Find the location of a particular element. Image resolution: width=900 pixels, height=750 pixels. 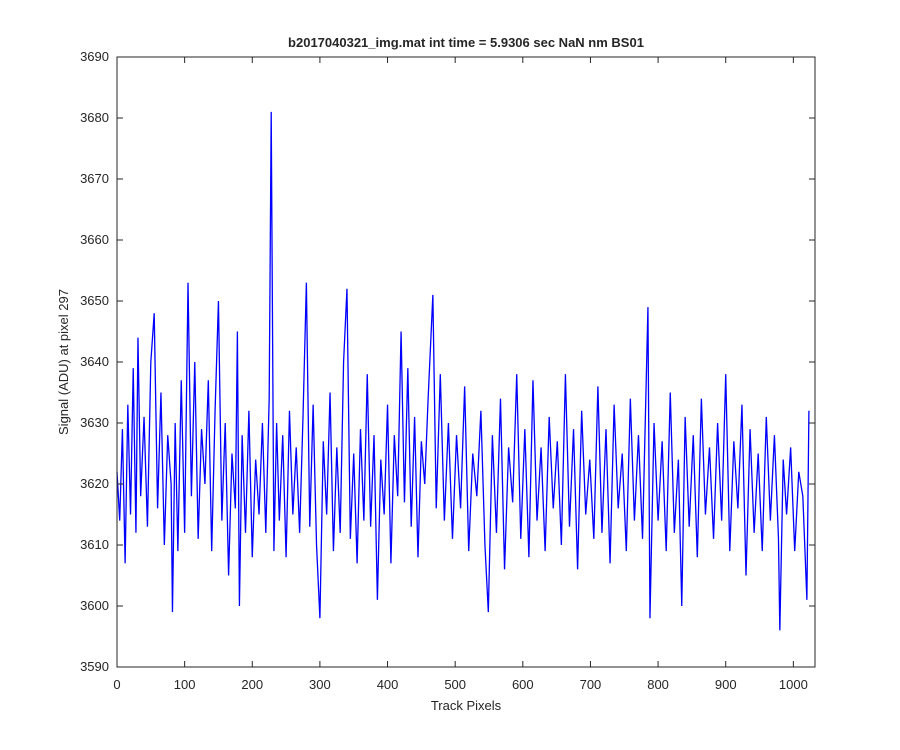

y-tick-label: 3590 is located at coordinates (94, 666).